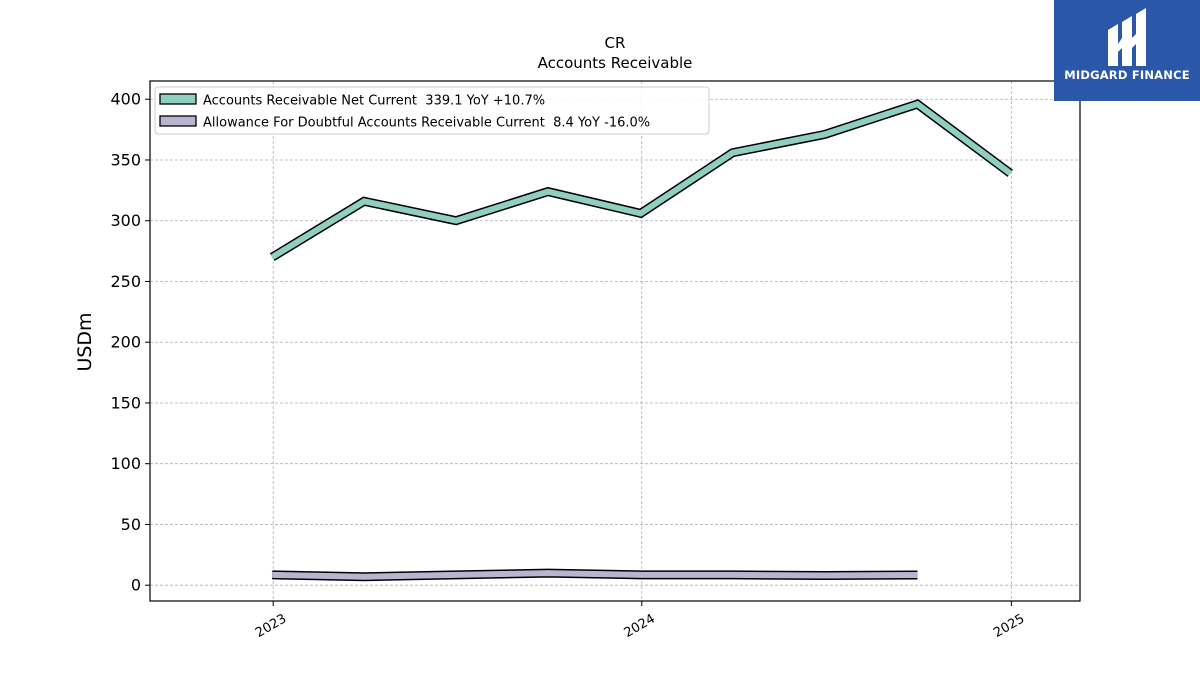 This screenshot has width=1200, height=675. What do you see at coordinates (178, 121) in the screenshot?
I see `legend-swatch-allowance` at bounding box center [178, 121].